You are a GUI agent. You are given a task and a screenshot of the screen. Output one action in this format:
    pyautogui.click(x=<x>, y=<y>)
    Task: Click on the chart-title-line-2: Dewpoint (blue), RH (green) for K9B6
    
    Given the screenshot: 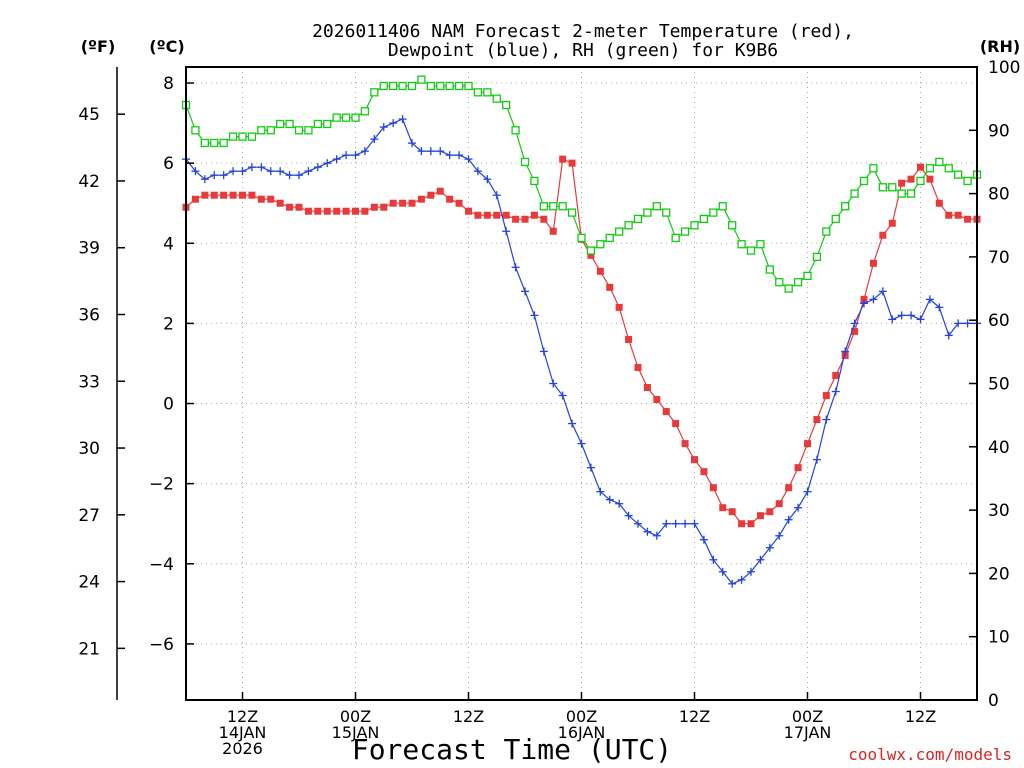 What is the action you would take?
    pyautogui.click(x=583, y=50)
    